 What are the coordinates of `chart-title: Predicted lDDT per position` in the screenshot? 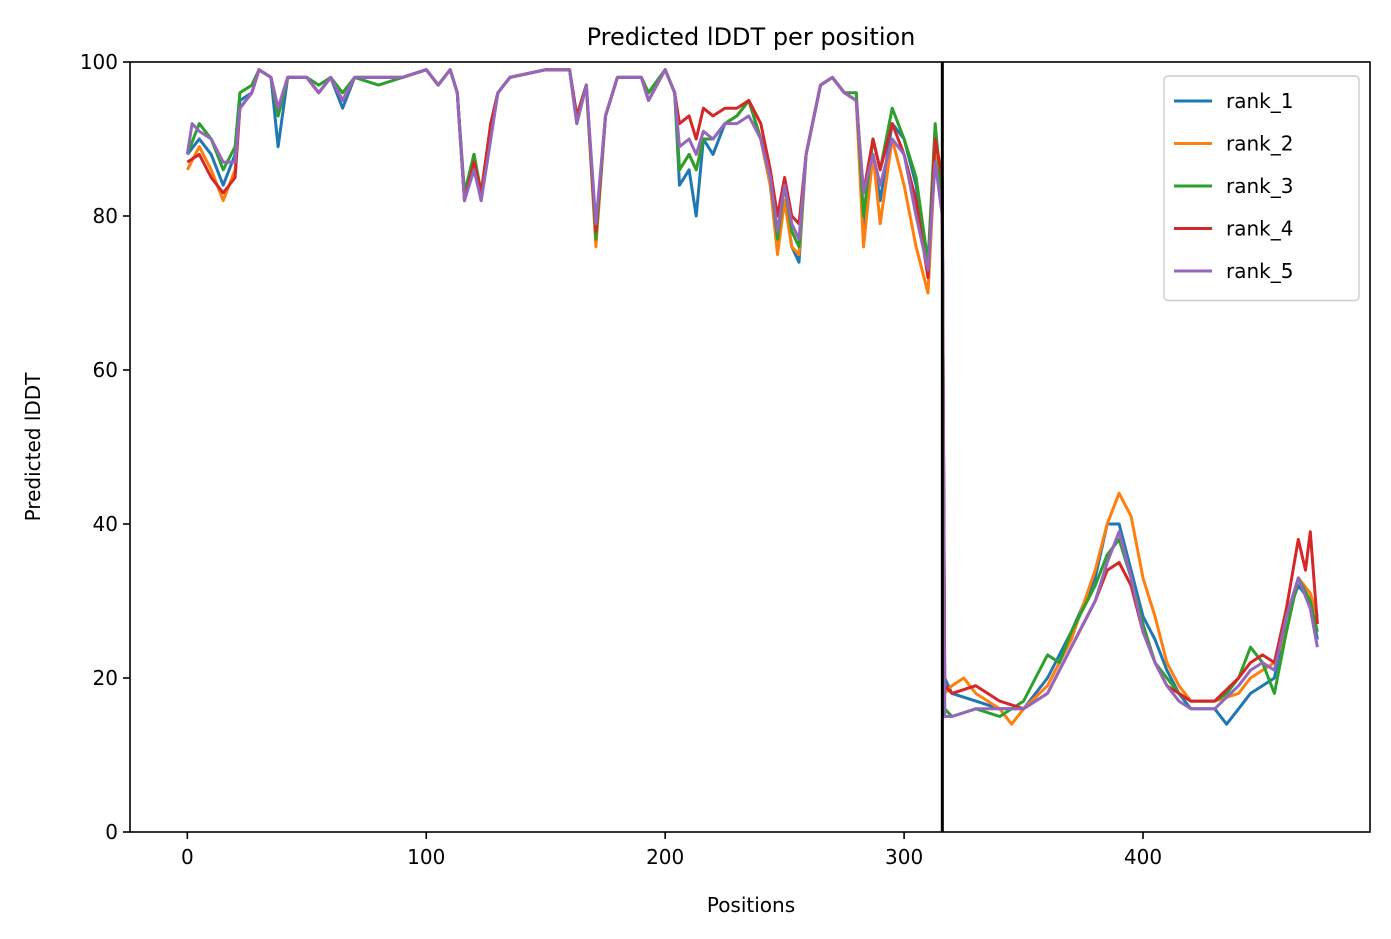 It's located at (751, 37).